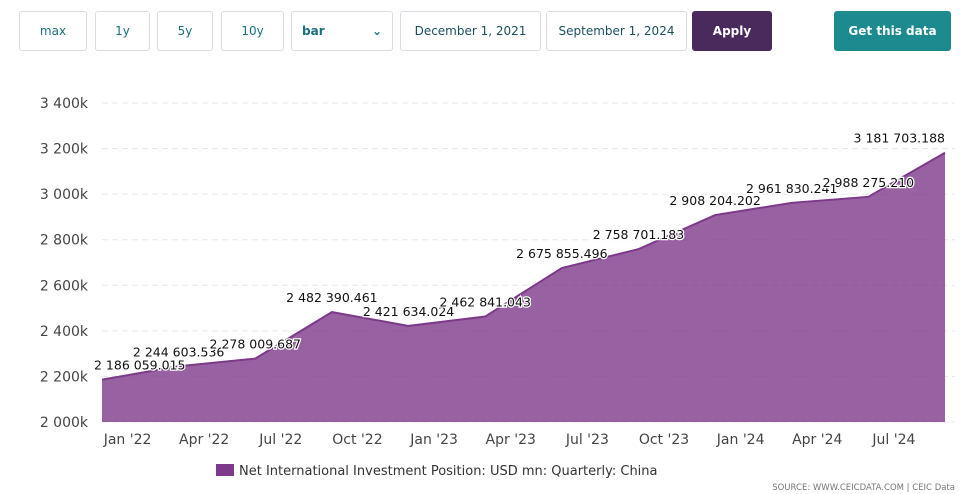  What do you see at coordinates (64, 241) in the screenshot?
I see `y-tick-label: 2 800k` at bounding box center [64, 241].